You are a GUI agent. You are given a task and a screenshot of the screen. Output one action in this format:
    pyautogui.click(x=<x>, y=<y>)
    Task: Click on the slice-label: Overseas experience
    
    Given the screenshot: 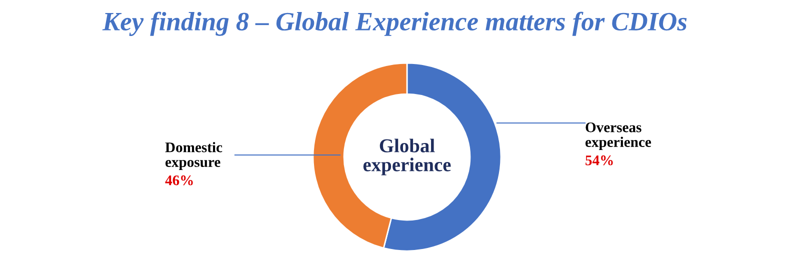 What is the action you would take?
    pyautogui.click(x=619, y=136)
    